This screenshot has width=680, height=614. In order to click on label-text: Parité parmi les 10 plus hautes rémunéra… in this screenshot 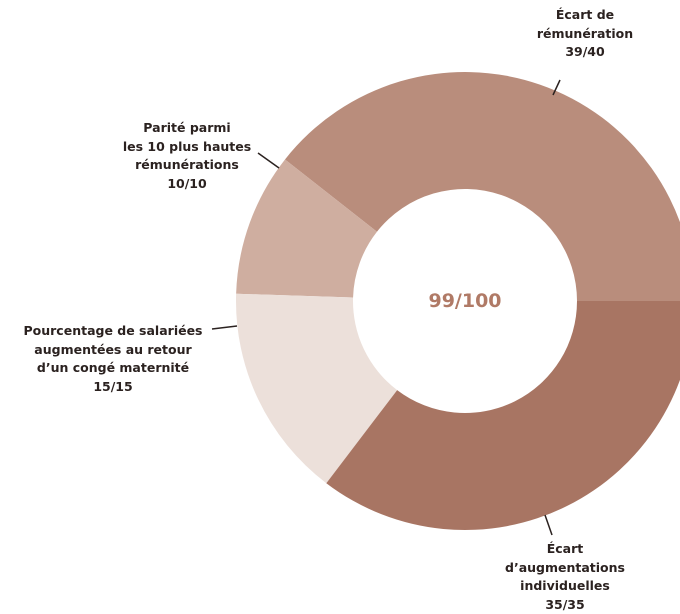, I will do `click(187, 147)`.